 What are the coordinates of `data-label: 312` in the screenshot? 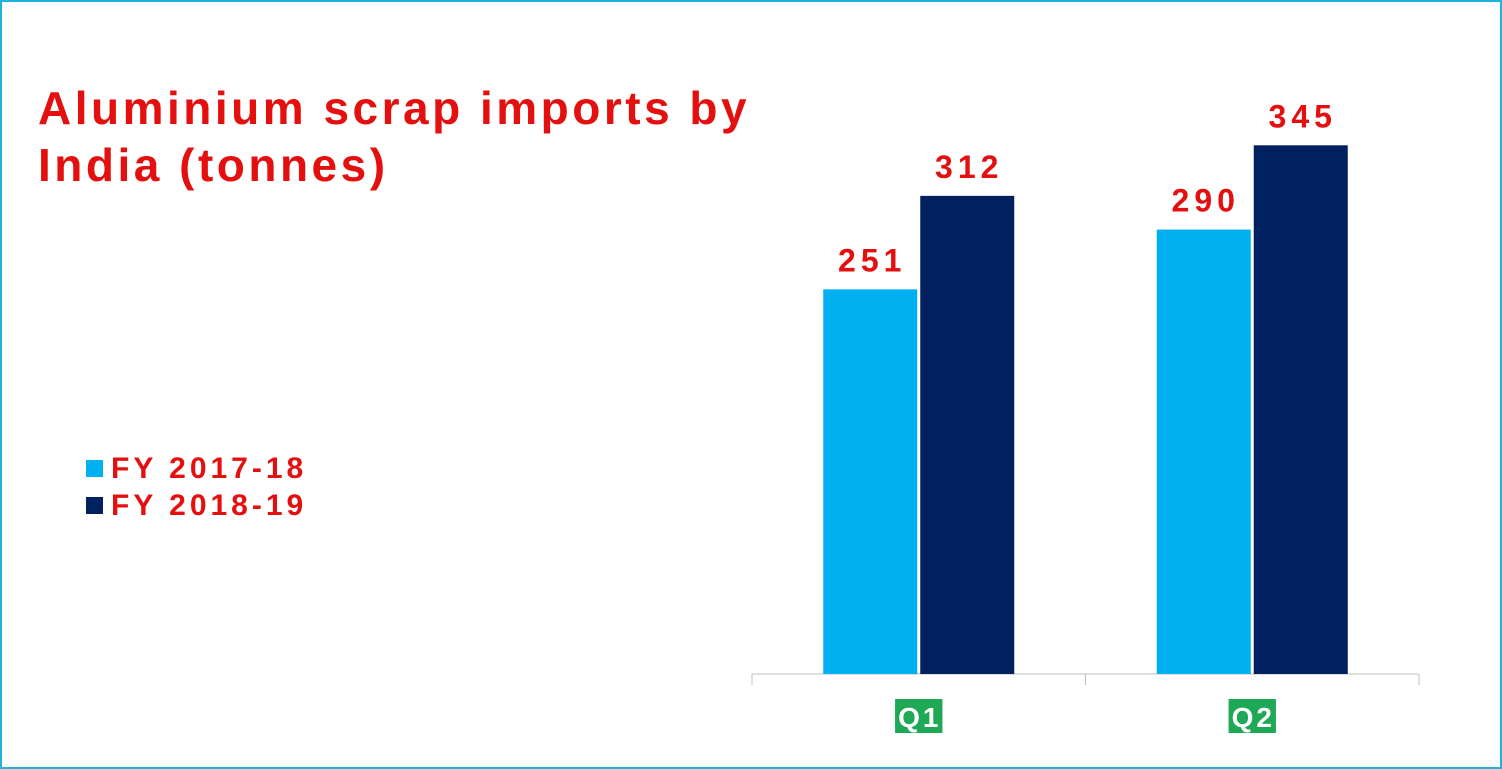 It's located at (969, 167).